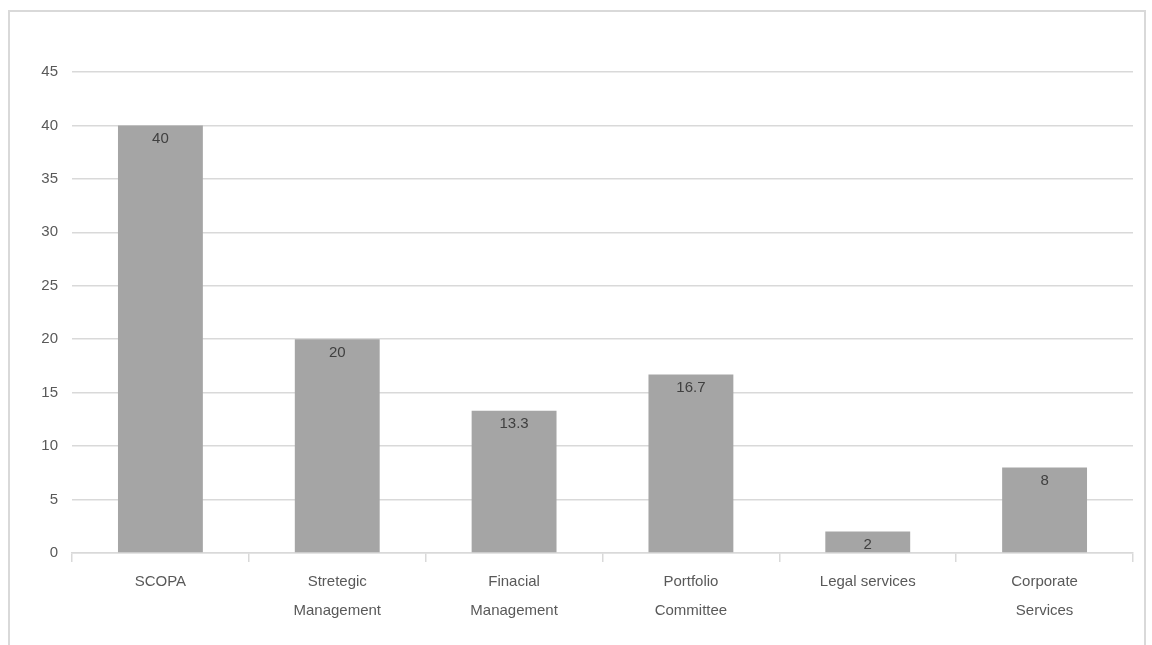 The height and width of the screenshot is (645, 1152). Describe the element at coordinates (160, 138) in the screenshot. I see `data-label: 40` at that location.